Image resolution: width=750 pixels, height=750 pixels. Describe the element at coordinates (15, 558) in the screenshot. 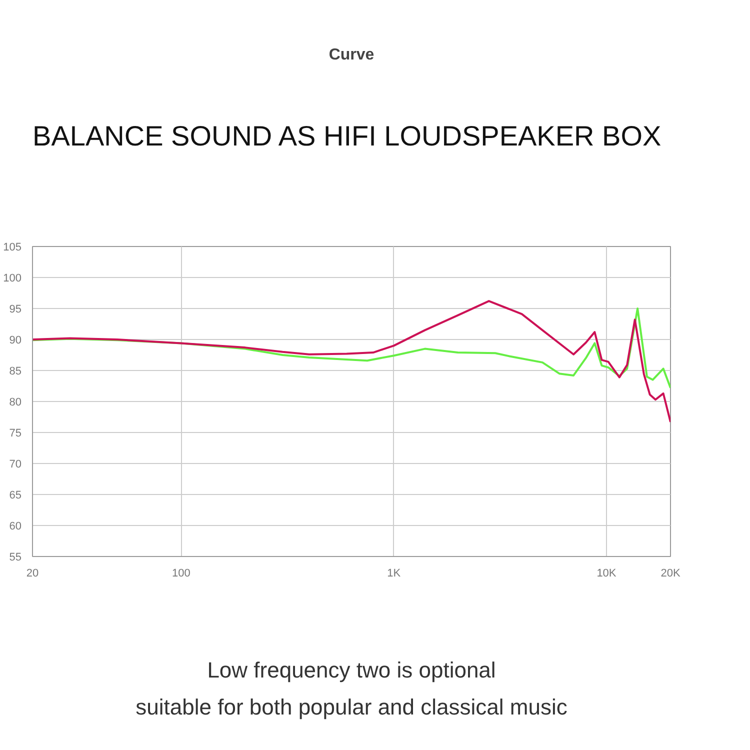

I see `y-tick-label: 55` at that location.